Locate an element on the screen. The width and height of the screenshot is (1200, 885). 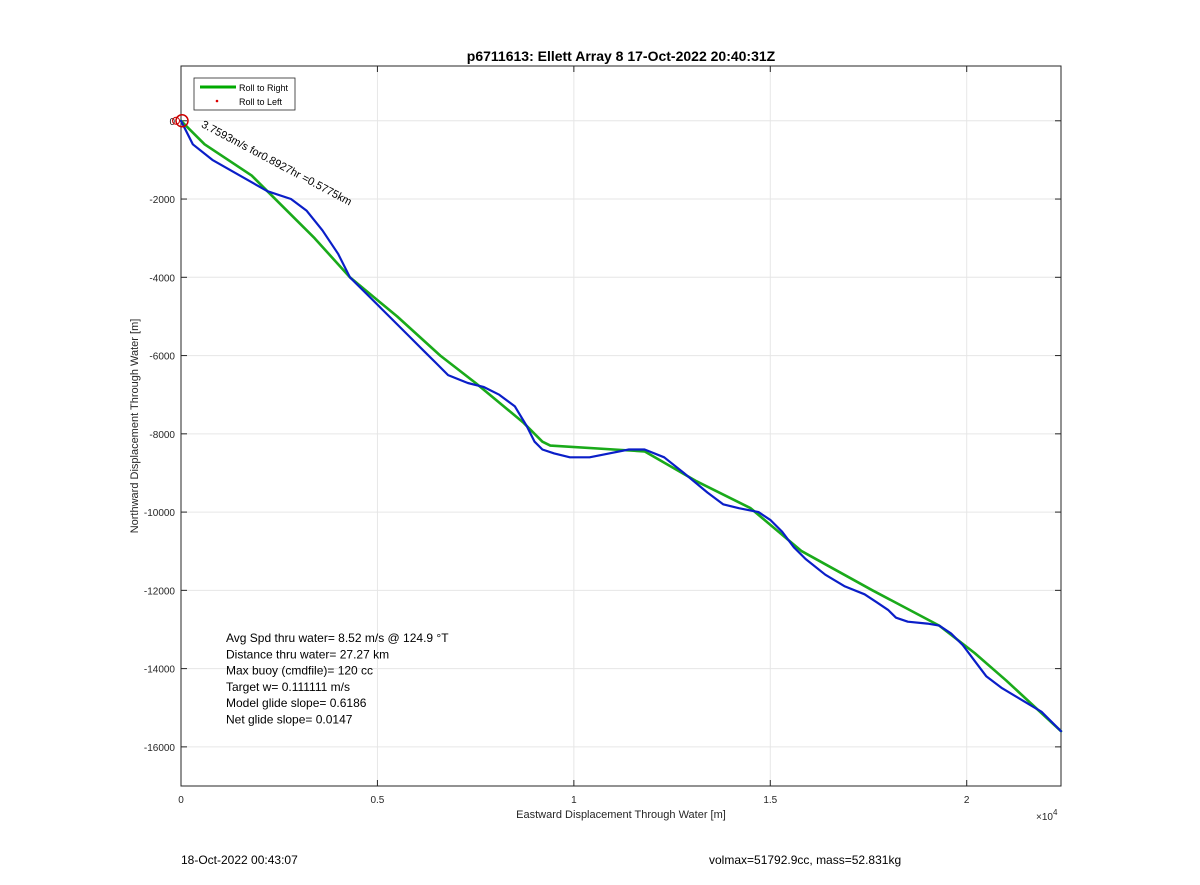
y-tick-label: -4000 is located at coordinates (162, 278).